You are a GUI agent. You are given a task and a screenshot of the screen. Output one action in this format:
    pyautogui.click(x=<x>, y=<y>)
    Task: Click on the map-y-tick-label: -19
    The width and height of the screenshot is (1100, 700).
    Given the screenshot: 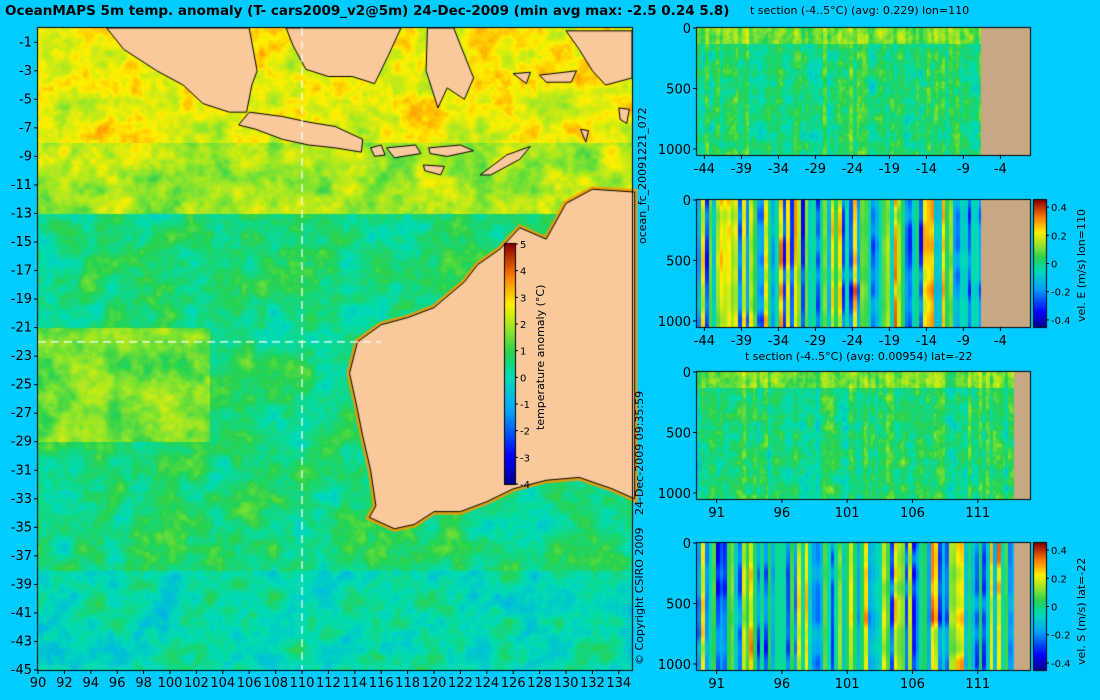 What is the action you would take?
    pyautogui.click(x=21, y=299)
    